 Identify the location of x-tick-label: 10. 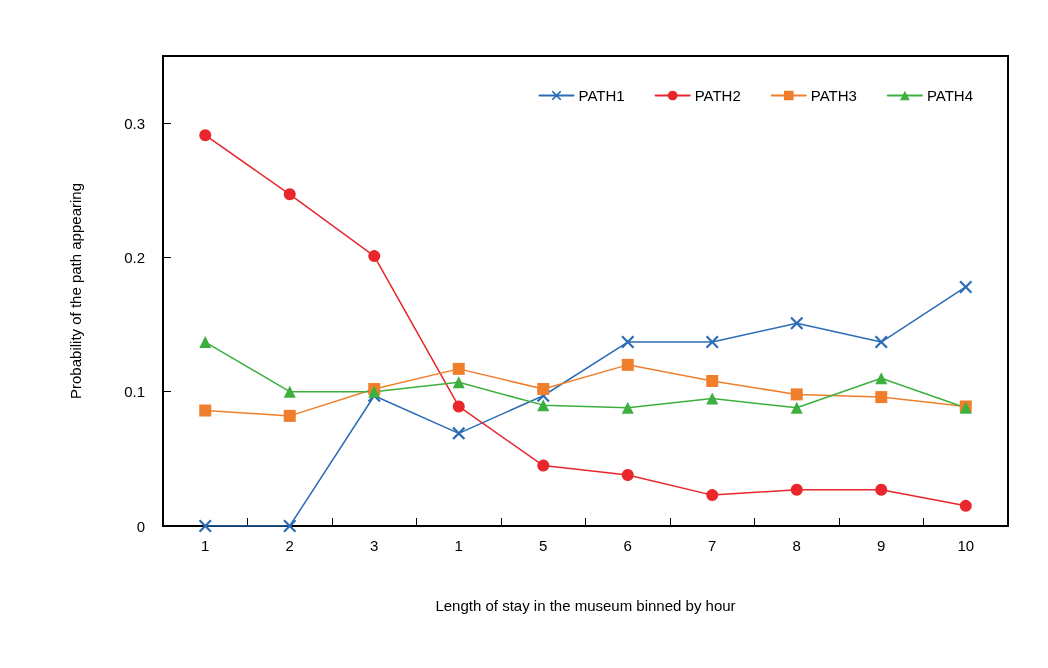
(966, 545).